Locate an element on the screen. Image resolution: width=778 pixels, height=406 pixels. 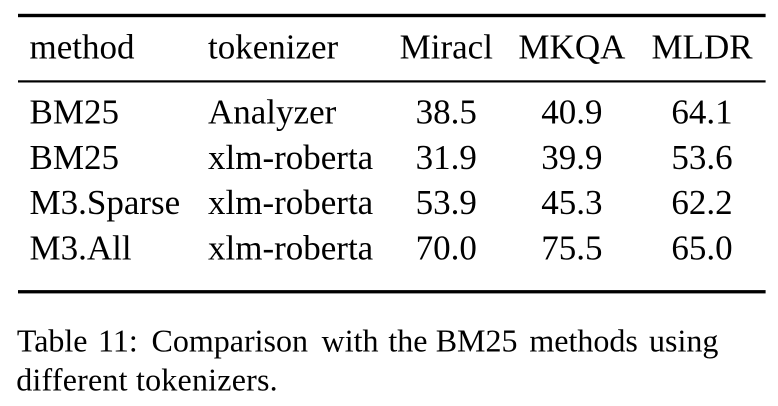
svg-text: tokenizer is located at coordinates (273, 47).